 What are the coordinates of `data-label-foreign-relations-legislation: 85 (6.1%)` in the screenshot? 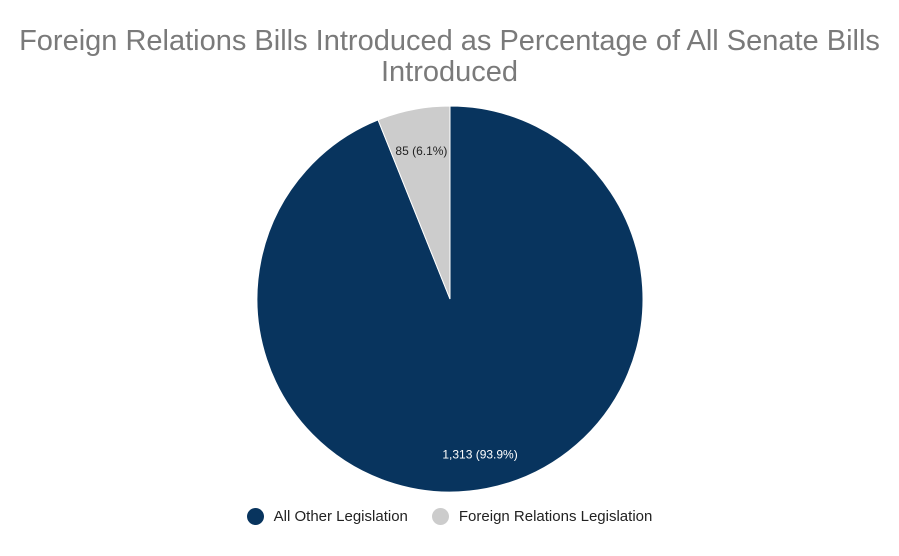 It's located at (421, 151).